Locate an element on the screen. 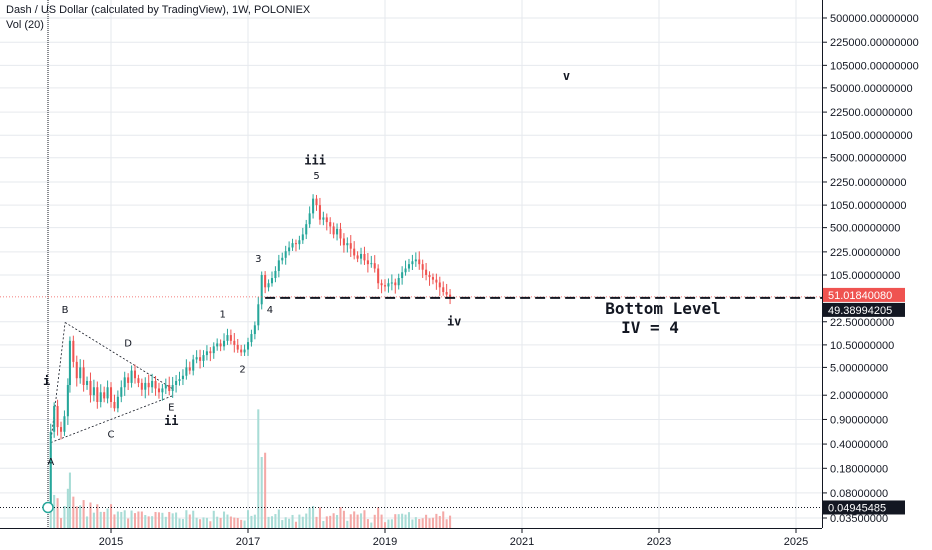  wave-label: i is located at coordinates (46, 381).